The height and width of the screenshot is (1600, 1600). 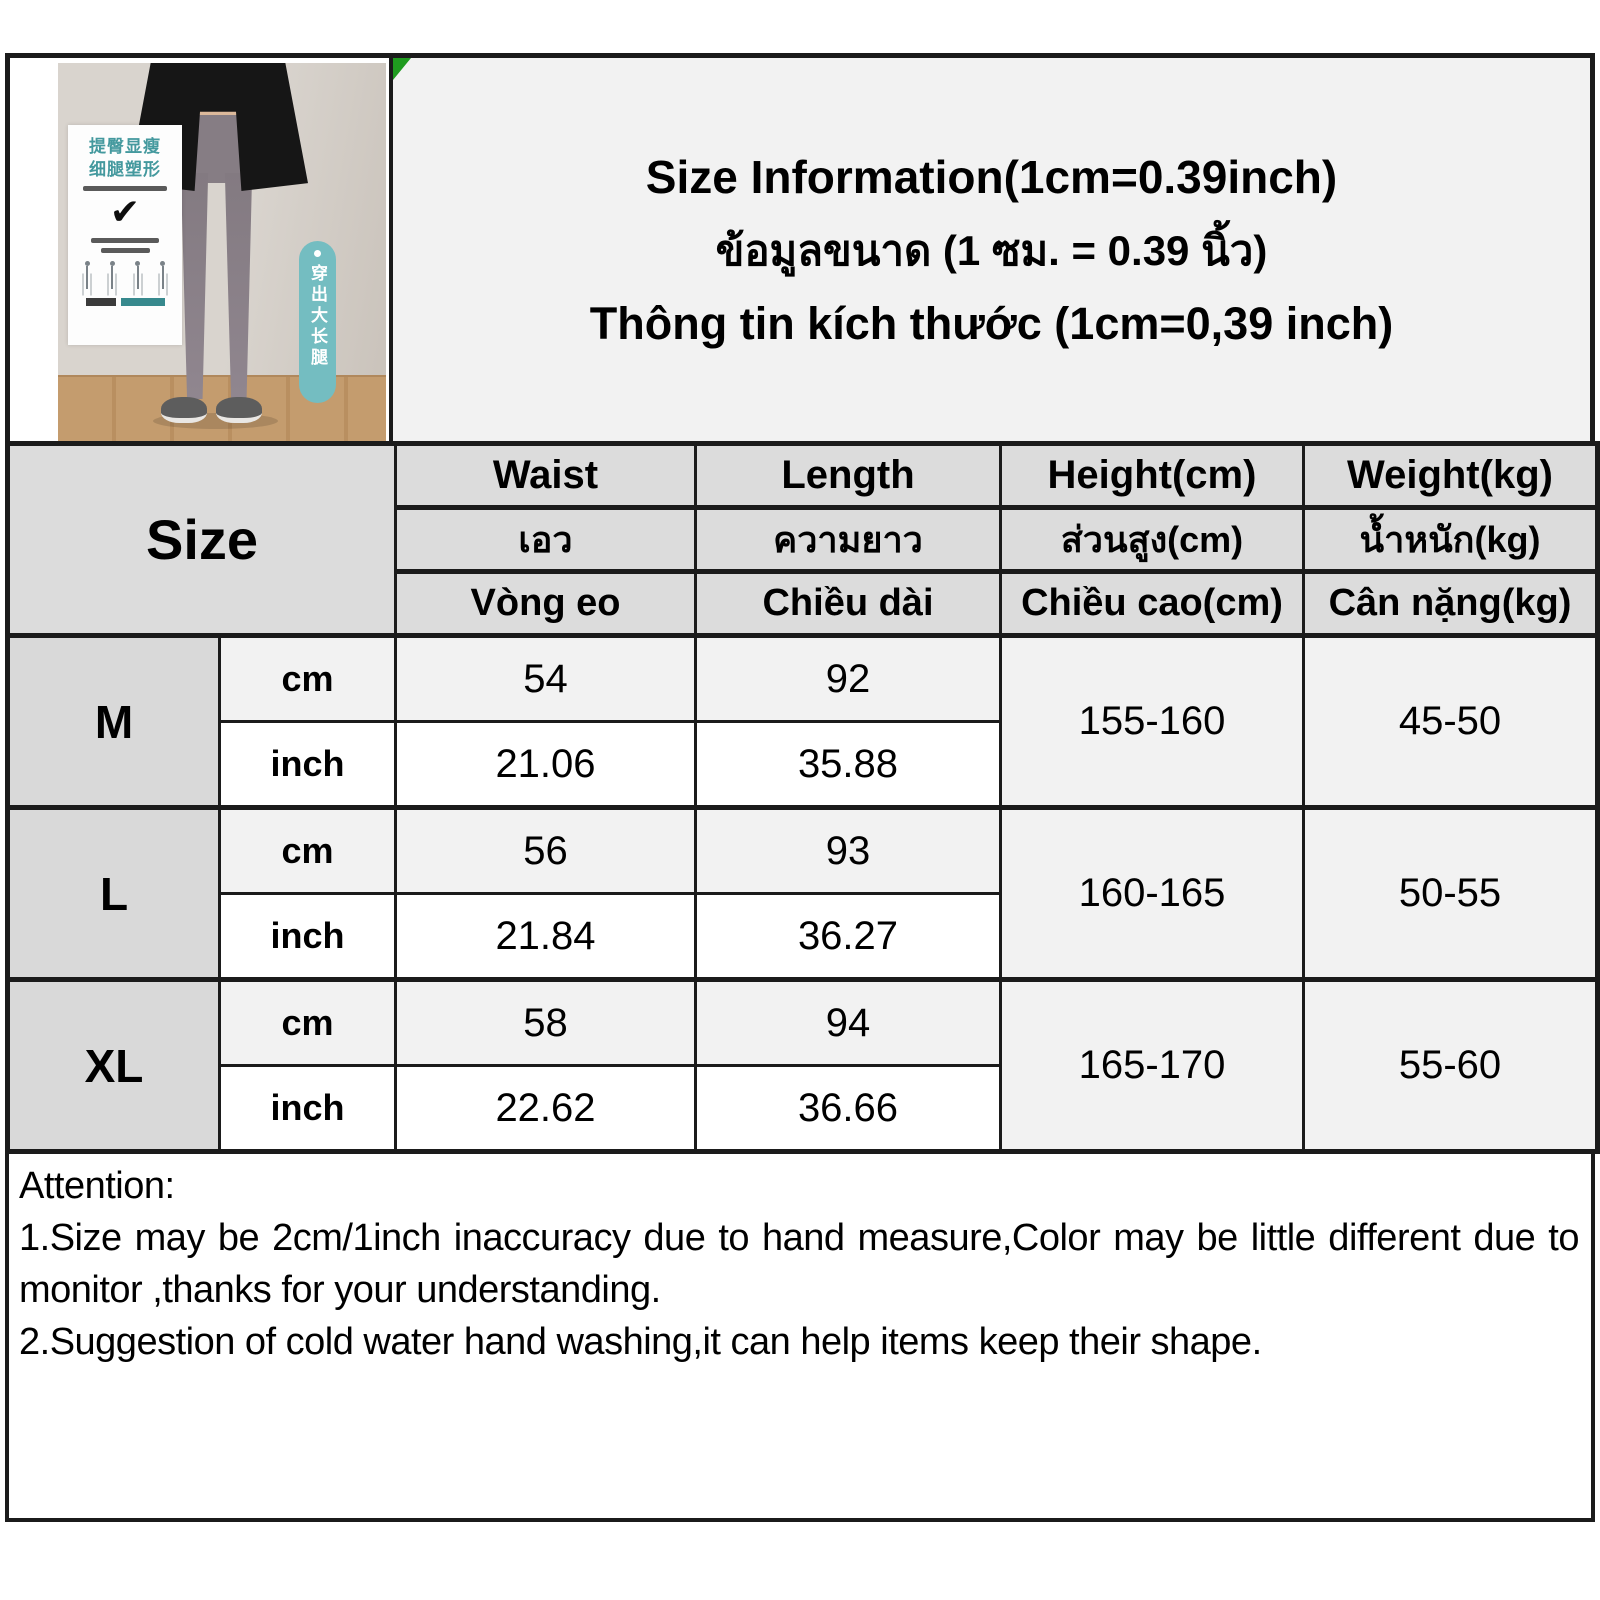 What do you see at coordinates (1450, 721) in the screenshot?
I see `m-weight: 45-50` at bounding box center [1450, 721].